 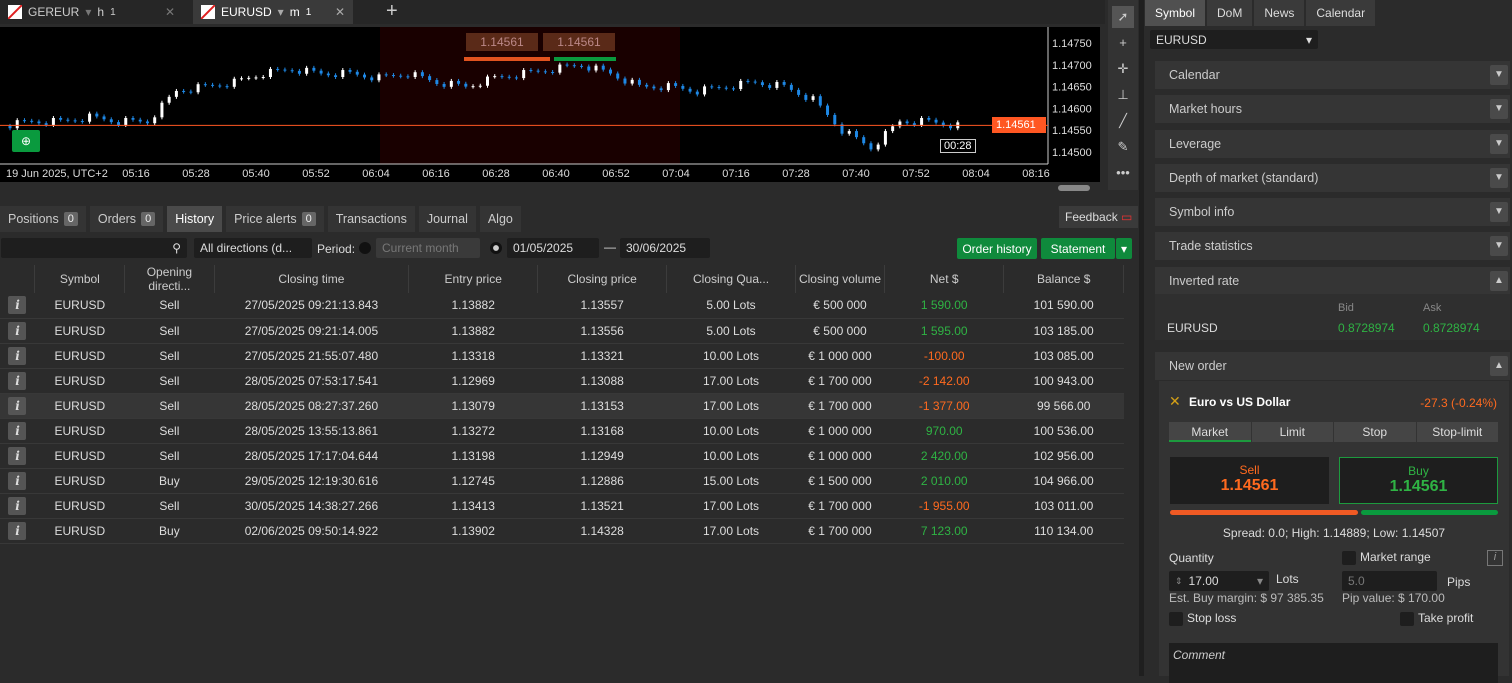 I want to click on quick-sell-button: 1.14561, so click(x=502, y=42).